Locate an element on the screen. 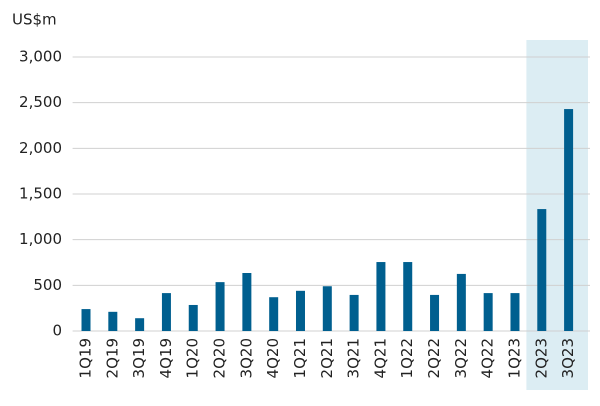 This screenshot has height=406, width=600. x-tick-label: 2Q19 is located at coordinates (112, 358).